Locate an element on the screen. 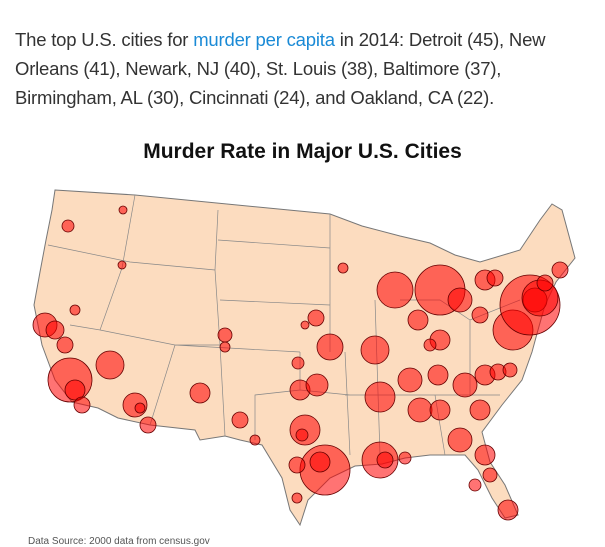 Image resolution: width=605 pixels, height=547 pixels. murder-per-capita-link: murder per capita is located at coordinates (264, 39).